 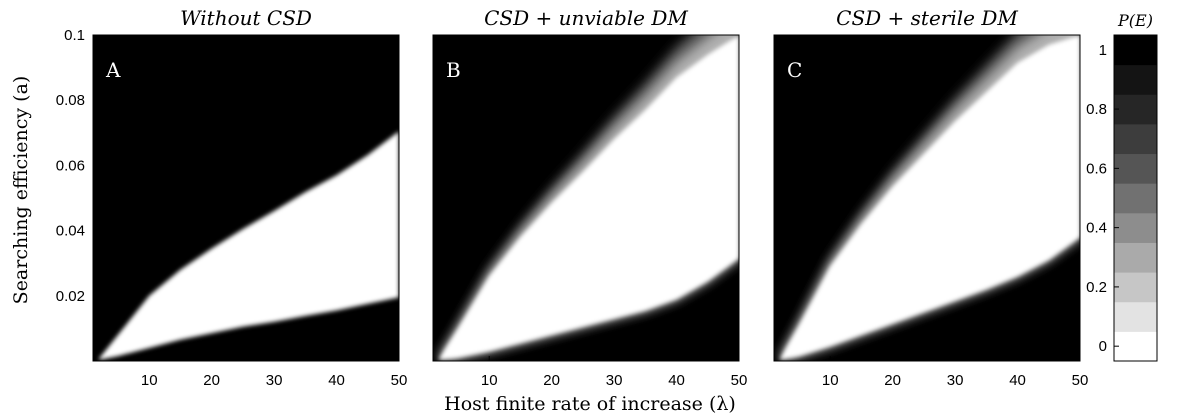 I want to click on coexistence-region, so click(x=249, y=245).